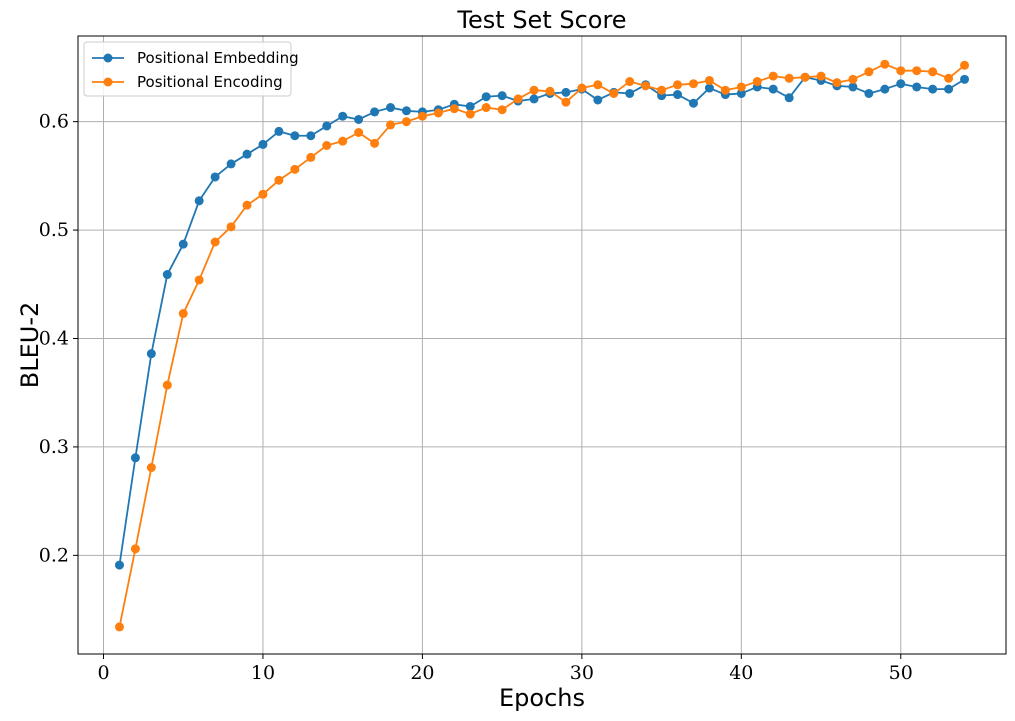 This screenshot has height=721, width=1015. Describe the element at coordinates (54, 230) in the screenshot. I see `y-tick-label: 0.5` at that location.